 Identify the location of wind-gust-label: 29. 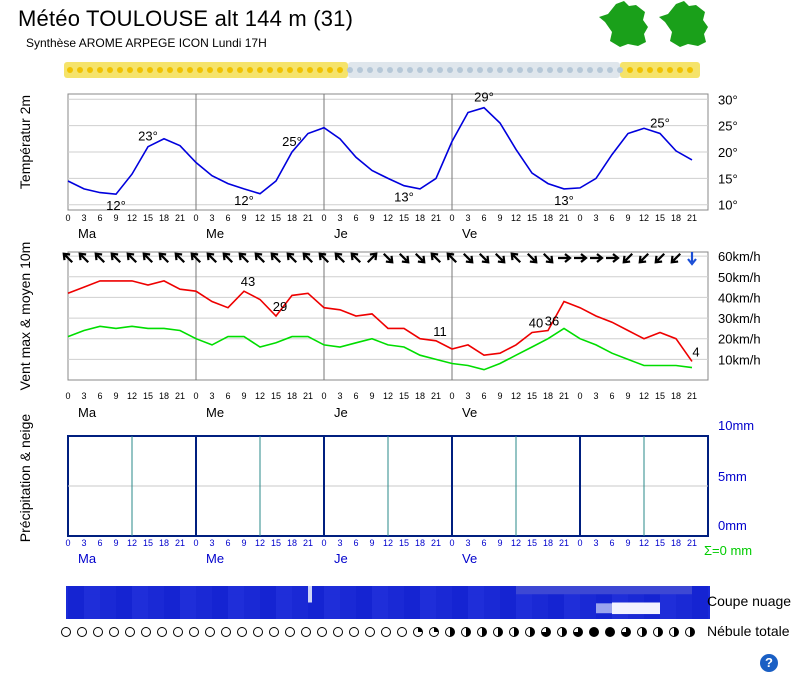
(280, 306).